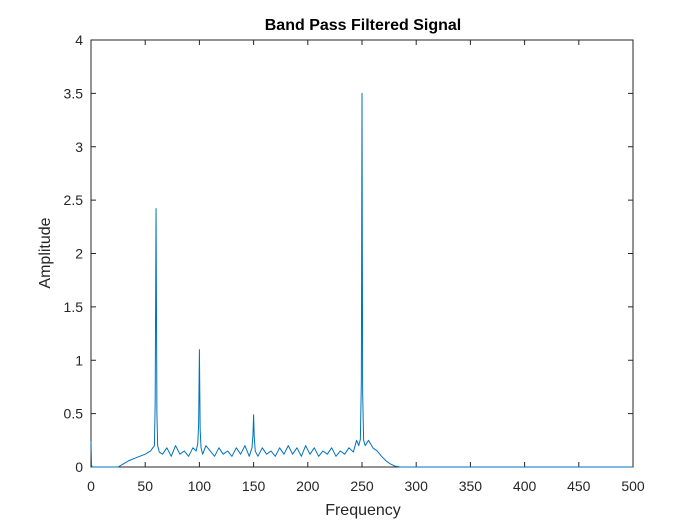 This screenshot has height=525, width=700. What do you see at coordinates (417, 486) in the screenshot?
I see `x-tick-label: 300` at bounding box center [417, 486].